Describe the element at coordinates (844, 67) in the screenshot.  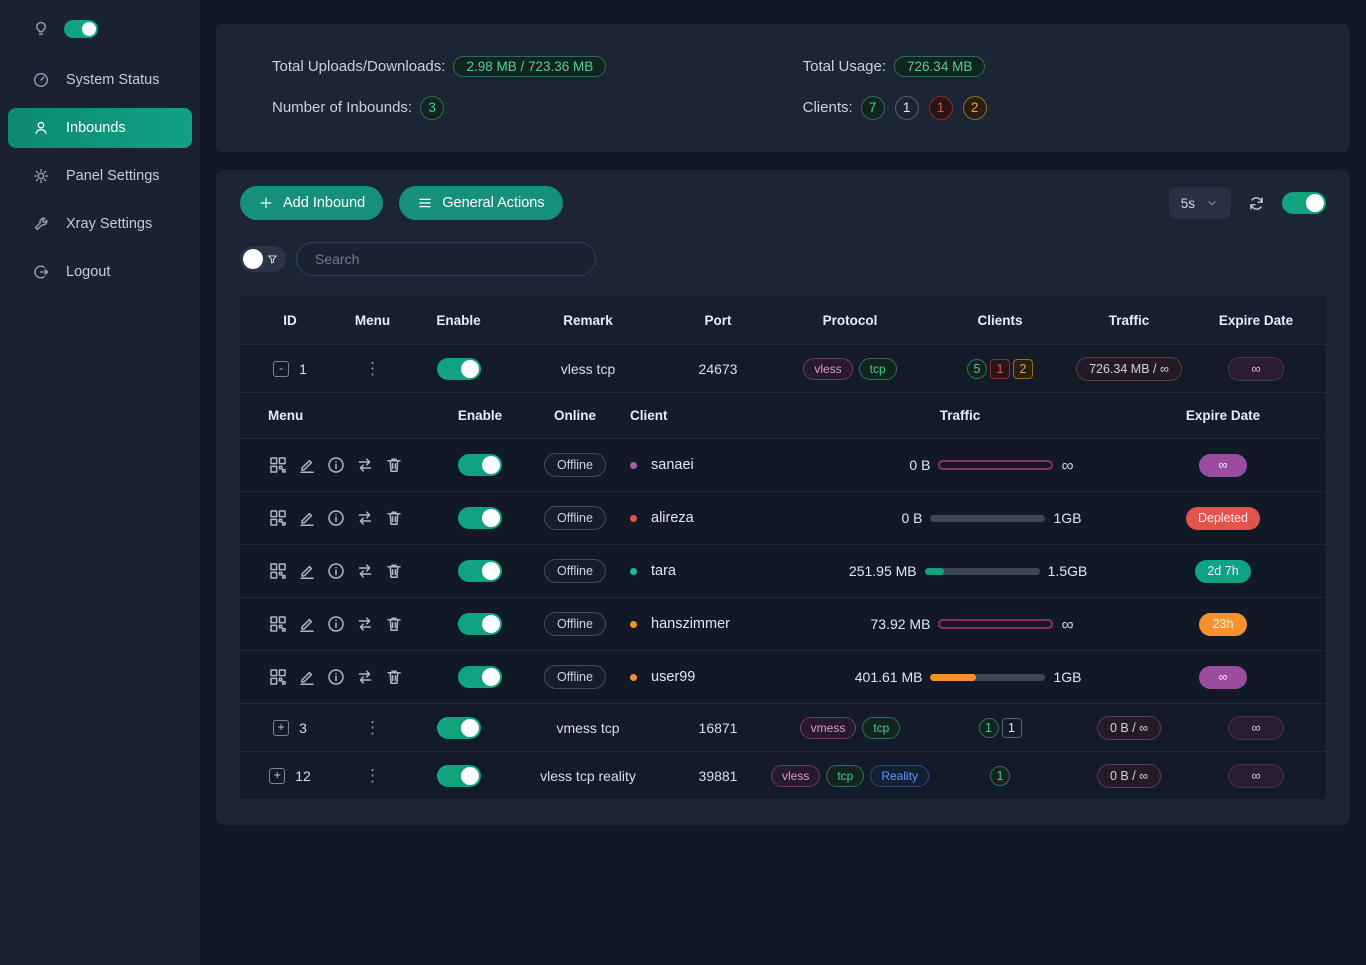
I see `total-usage-label: Total Usage:` at that location.